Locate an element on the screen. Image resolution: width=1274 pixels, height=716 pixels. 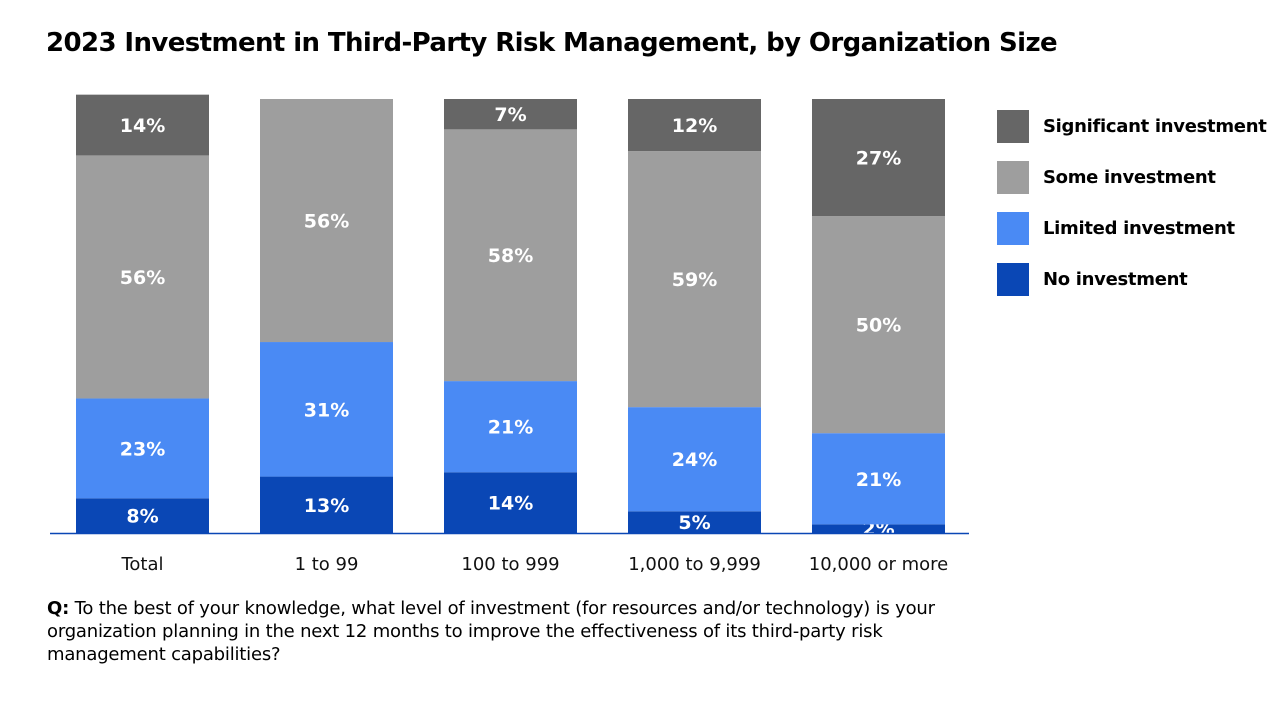
legend-label-no-investment: No investment is located at coordinates (1115, 279).